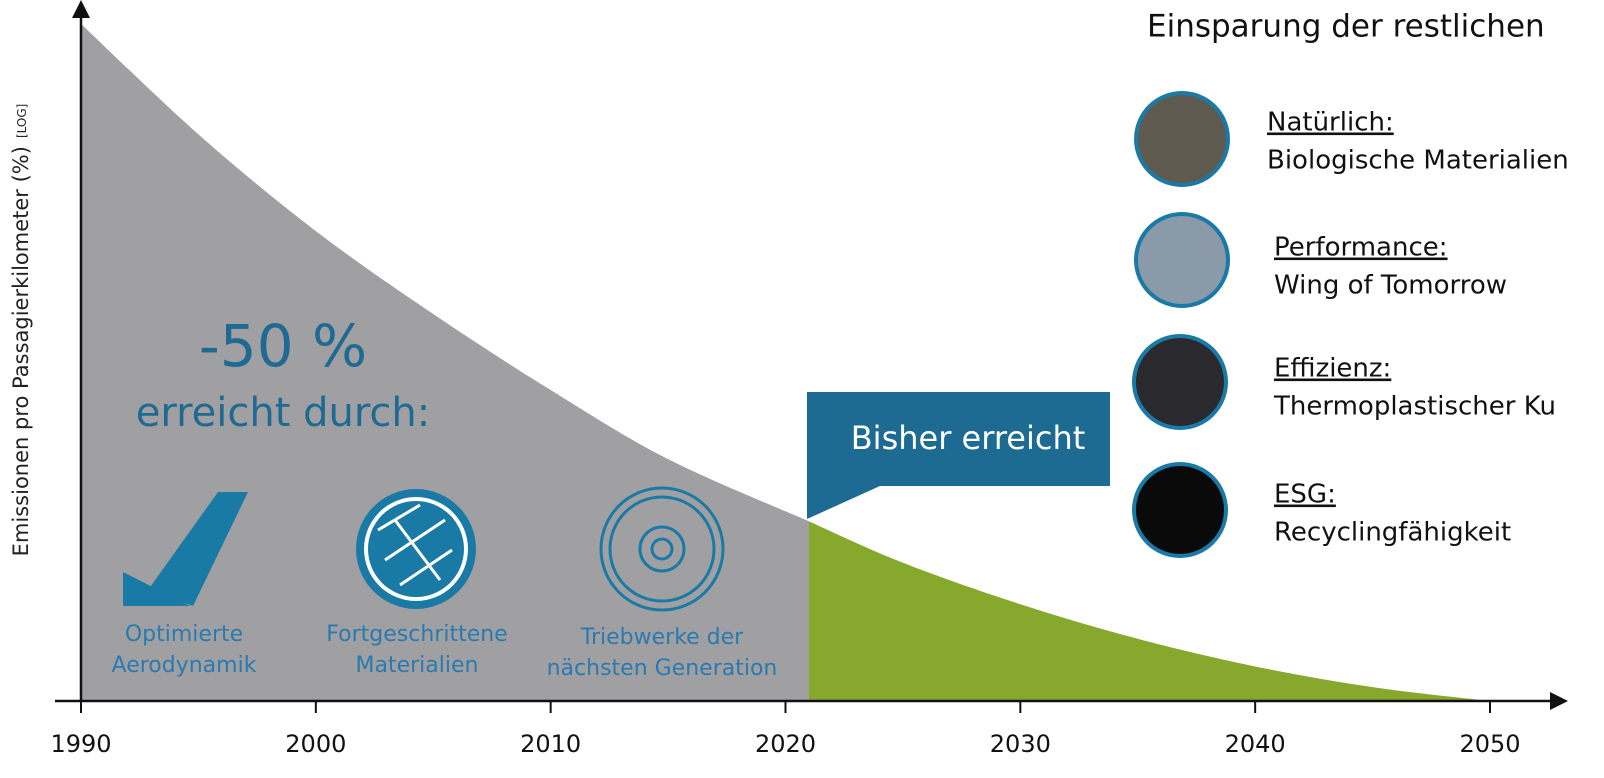 The image size is (1604, 778). Describe the element at coordinates (968, 438) in the screenshot. I see `callout-label: Bisher erreicht` at that location.